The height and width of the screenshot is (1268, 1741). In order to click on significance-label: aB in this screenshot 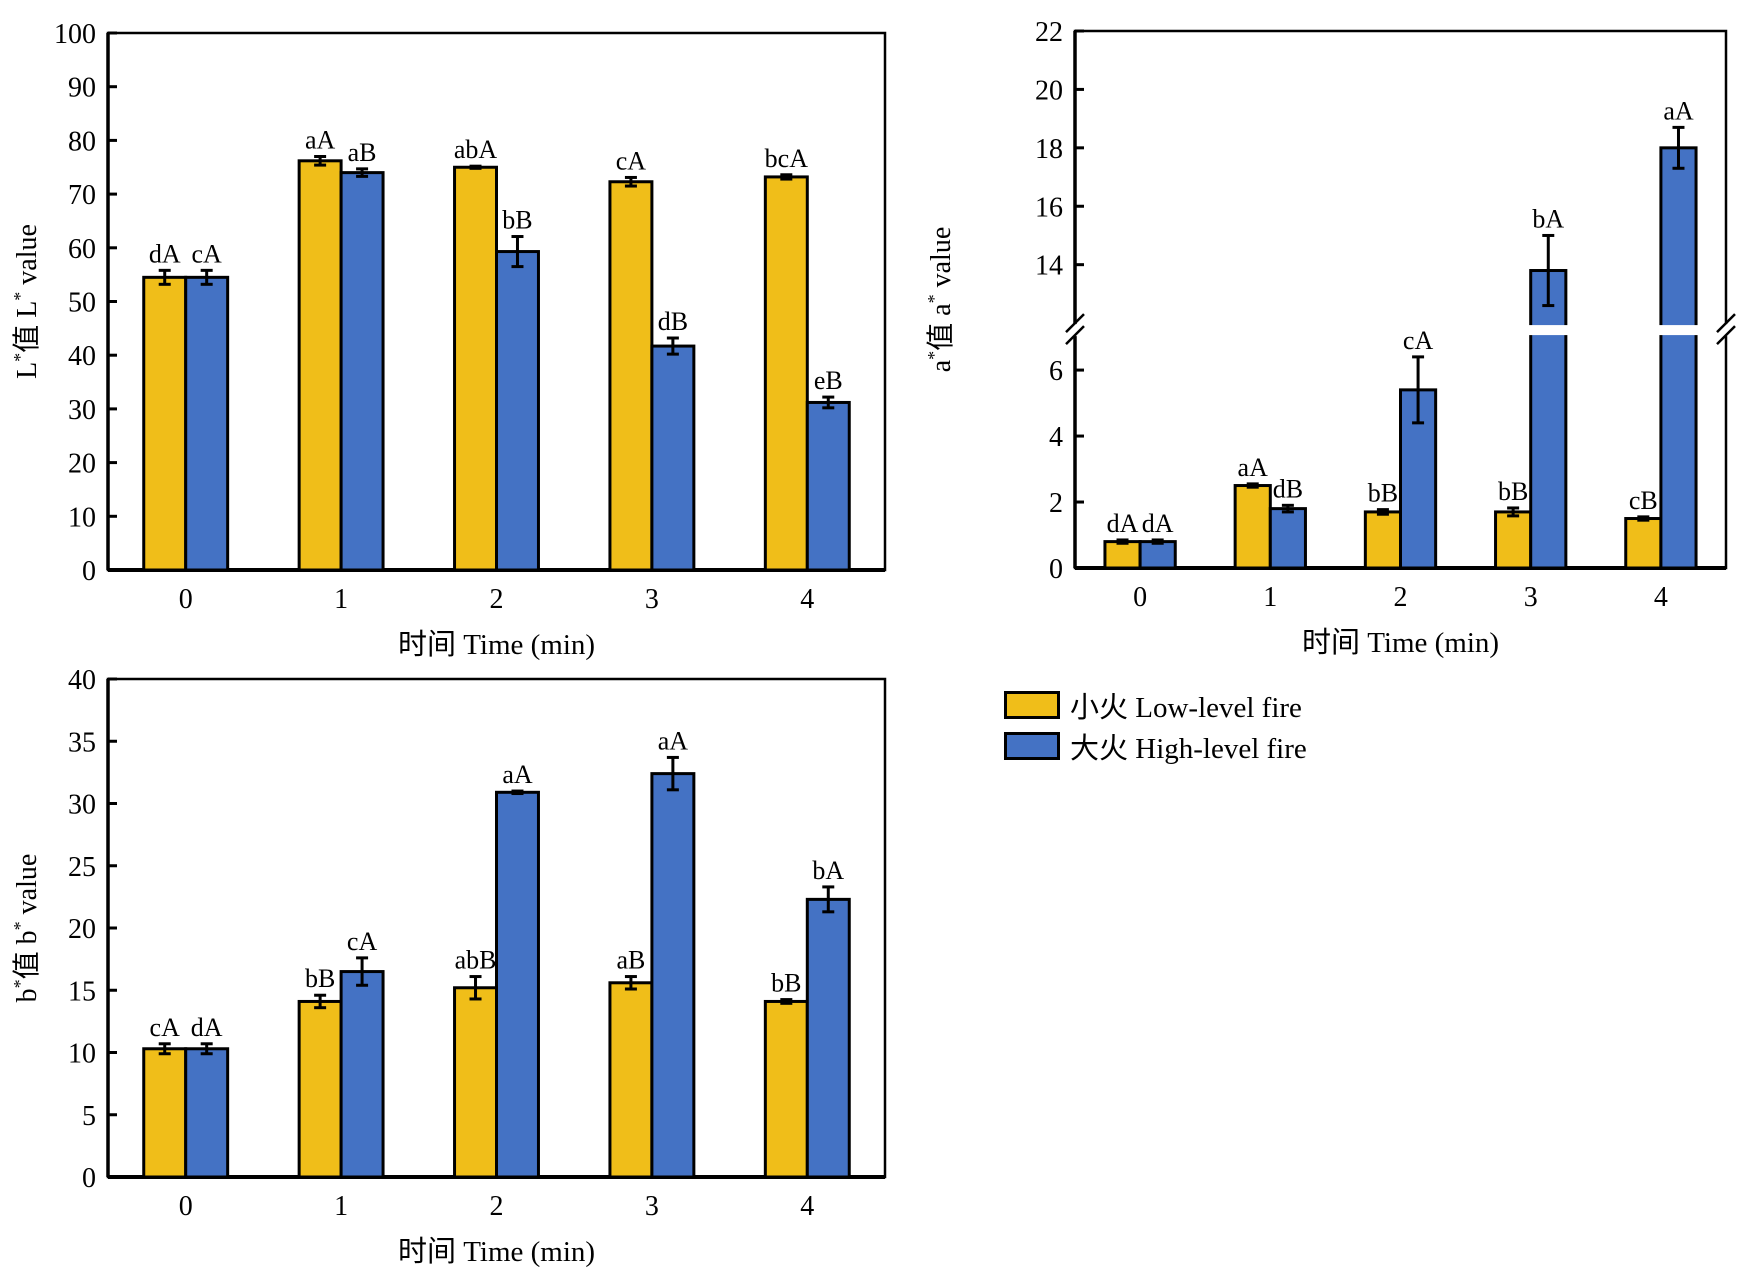, I will do `click(362, 152)`.